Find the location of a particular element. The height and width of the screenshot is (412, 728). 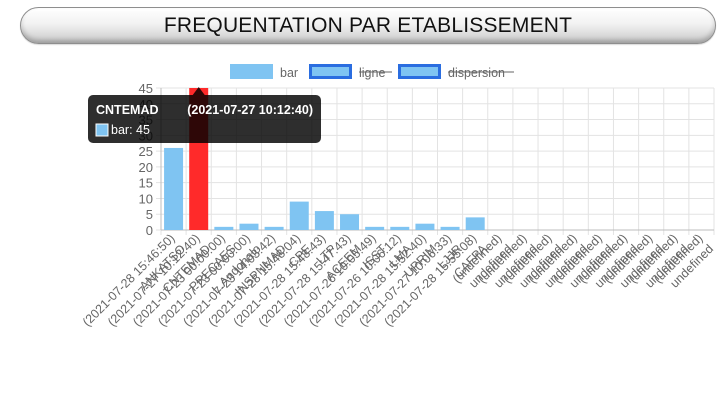

y-tick-label: 5 is located at coordinates (149, 214).